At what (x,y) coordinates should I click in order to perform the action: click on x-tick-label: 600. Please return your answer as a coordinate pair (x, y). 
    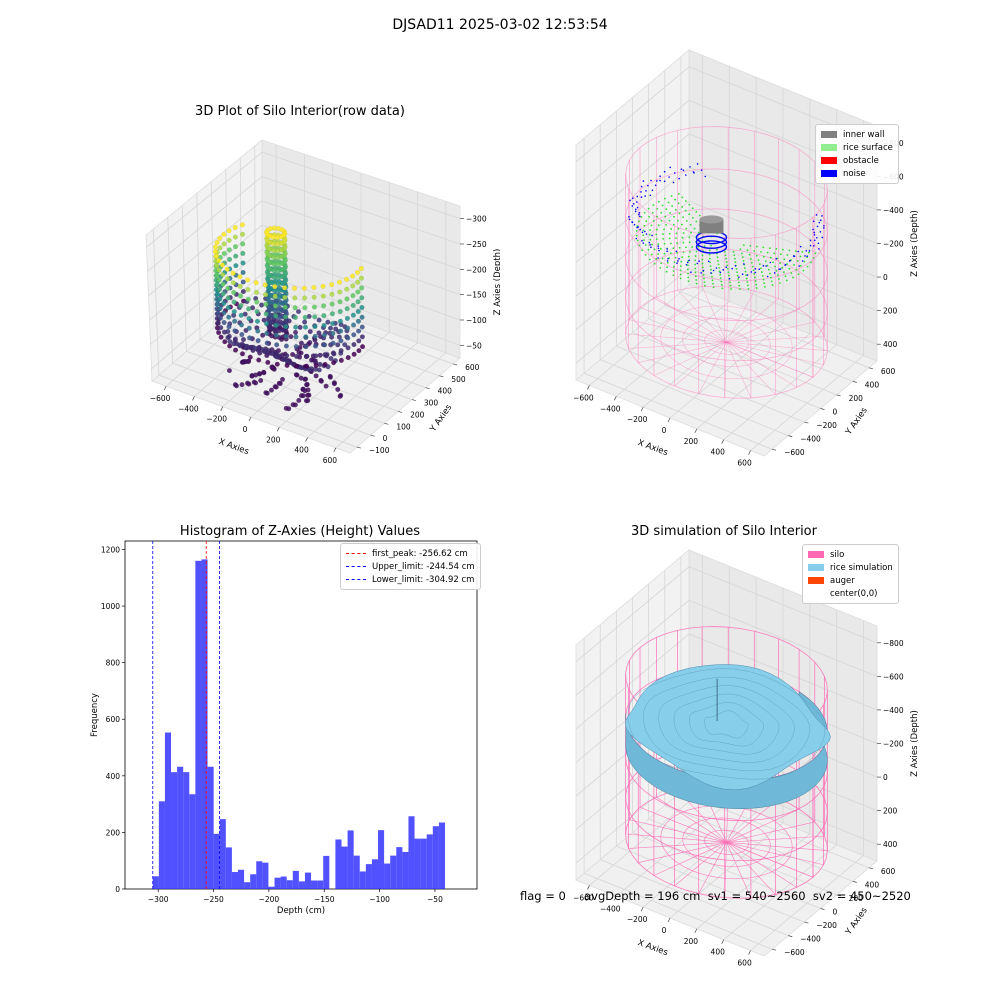
    Looking at the image, I should click on (744, 963).